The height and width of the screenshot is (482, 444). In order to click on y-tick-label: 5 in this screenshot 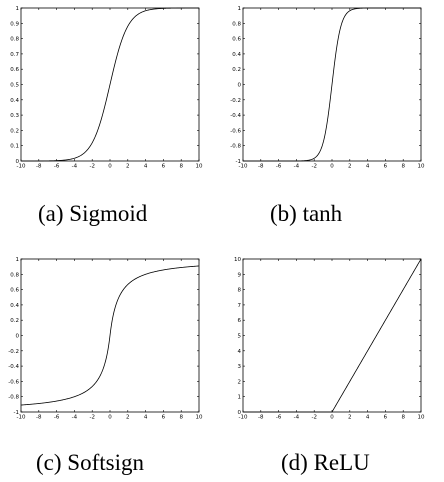, I will do `click(240, 337)`.